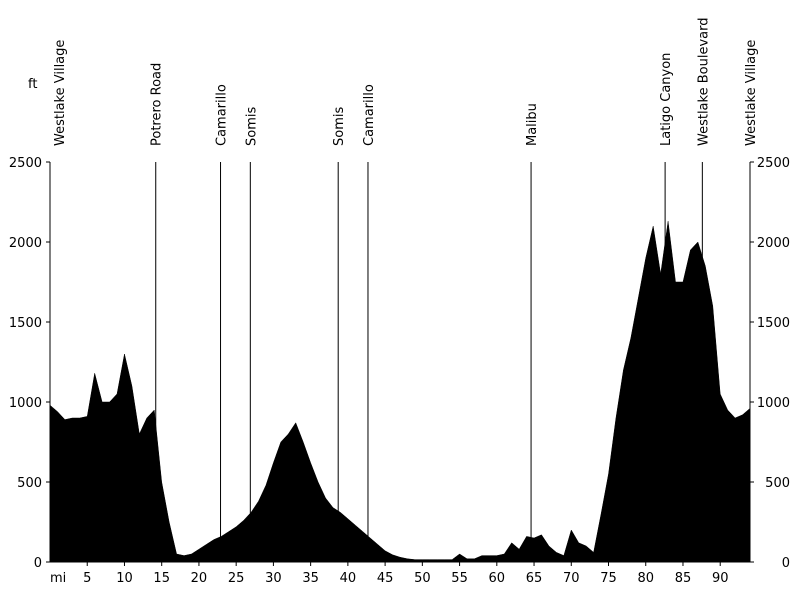 The height and width of the screenshot is (600, 800). Describe the element at coordinates (310, 578) in the screenshot. I see `x-tick-label: 35` at that location.